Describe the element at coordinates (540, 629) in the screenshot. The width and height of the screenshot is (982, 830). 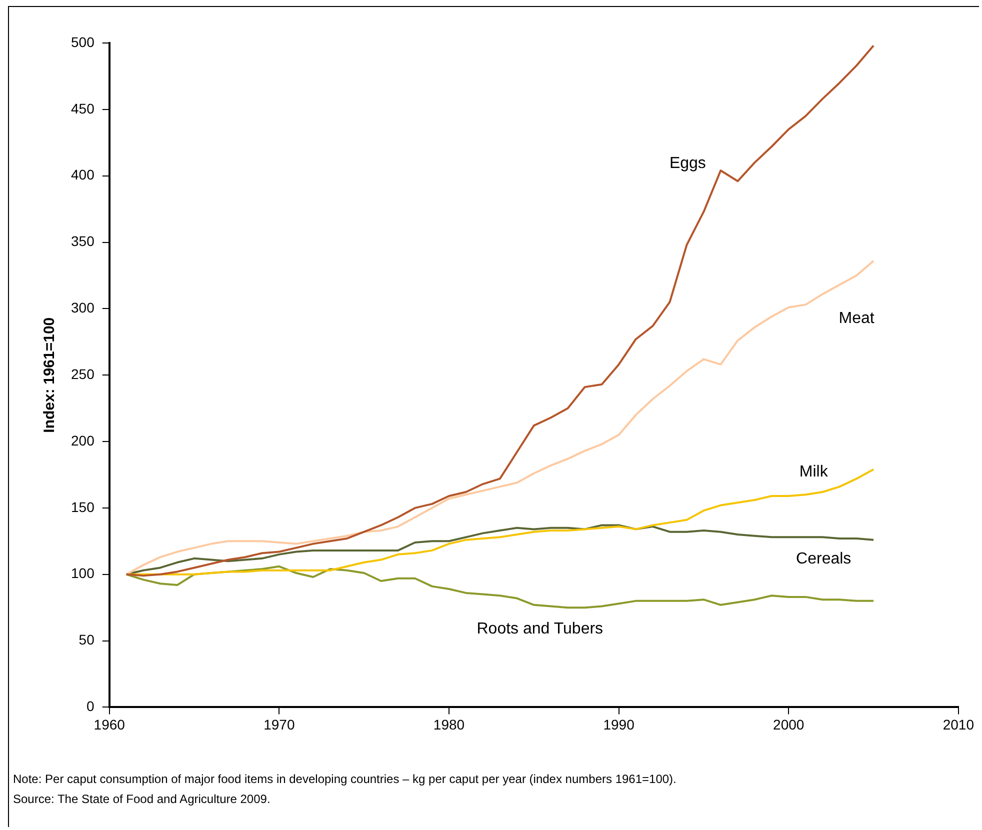
I see `series-label: Roots and Tubers` at that location.